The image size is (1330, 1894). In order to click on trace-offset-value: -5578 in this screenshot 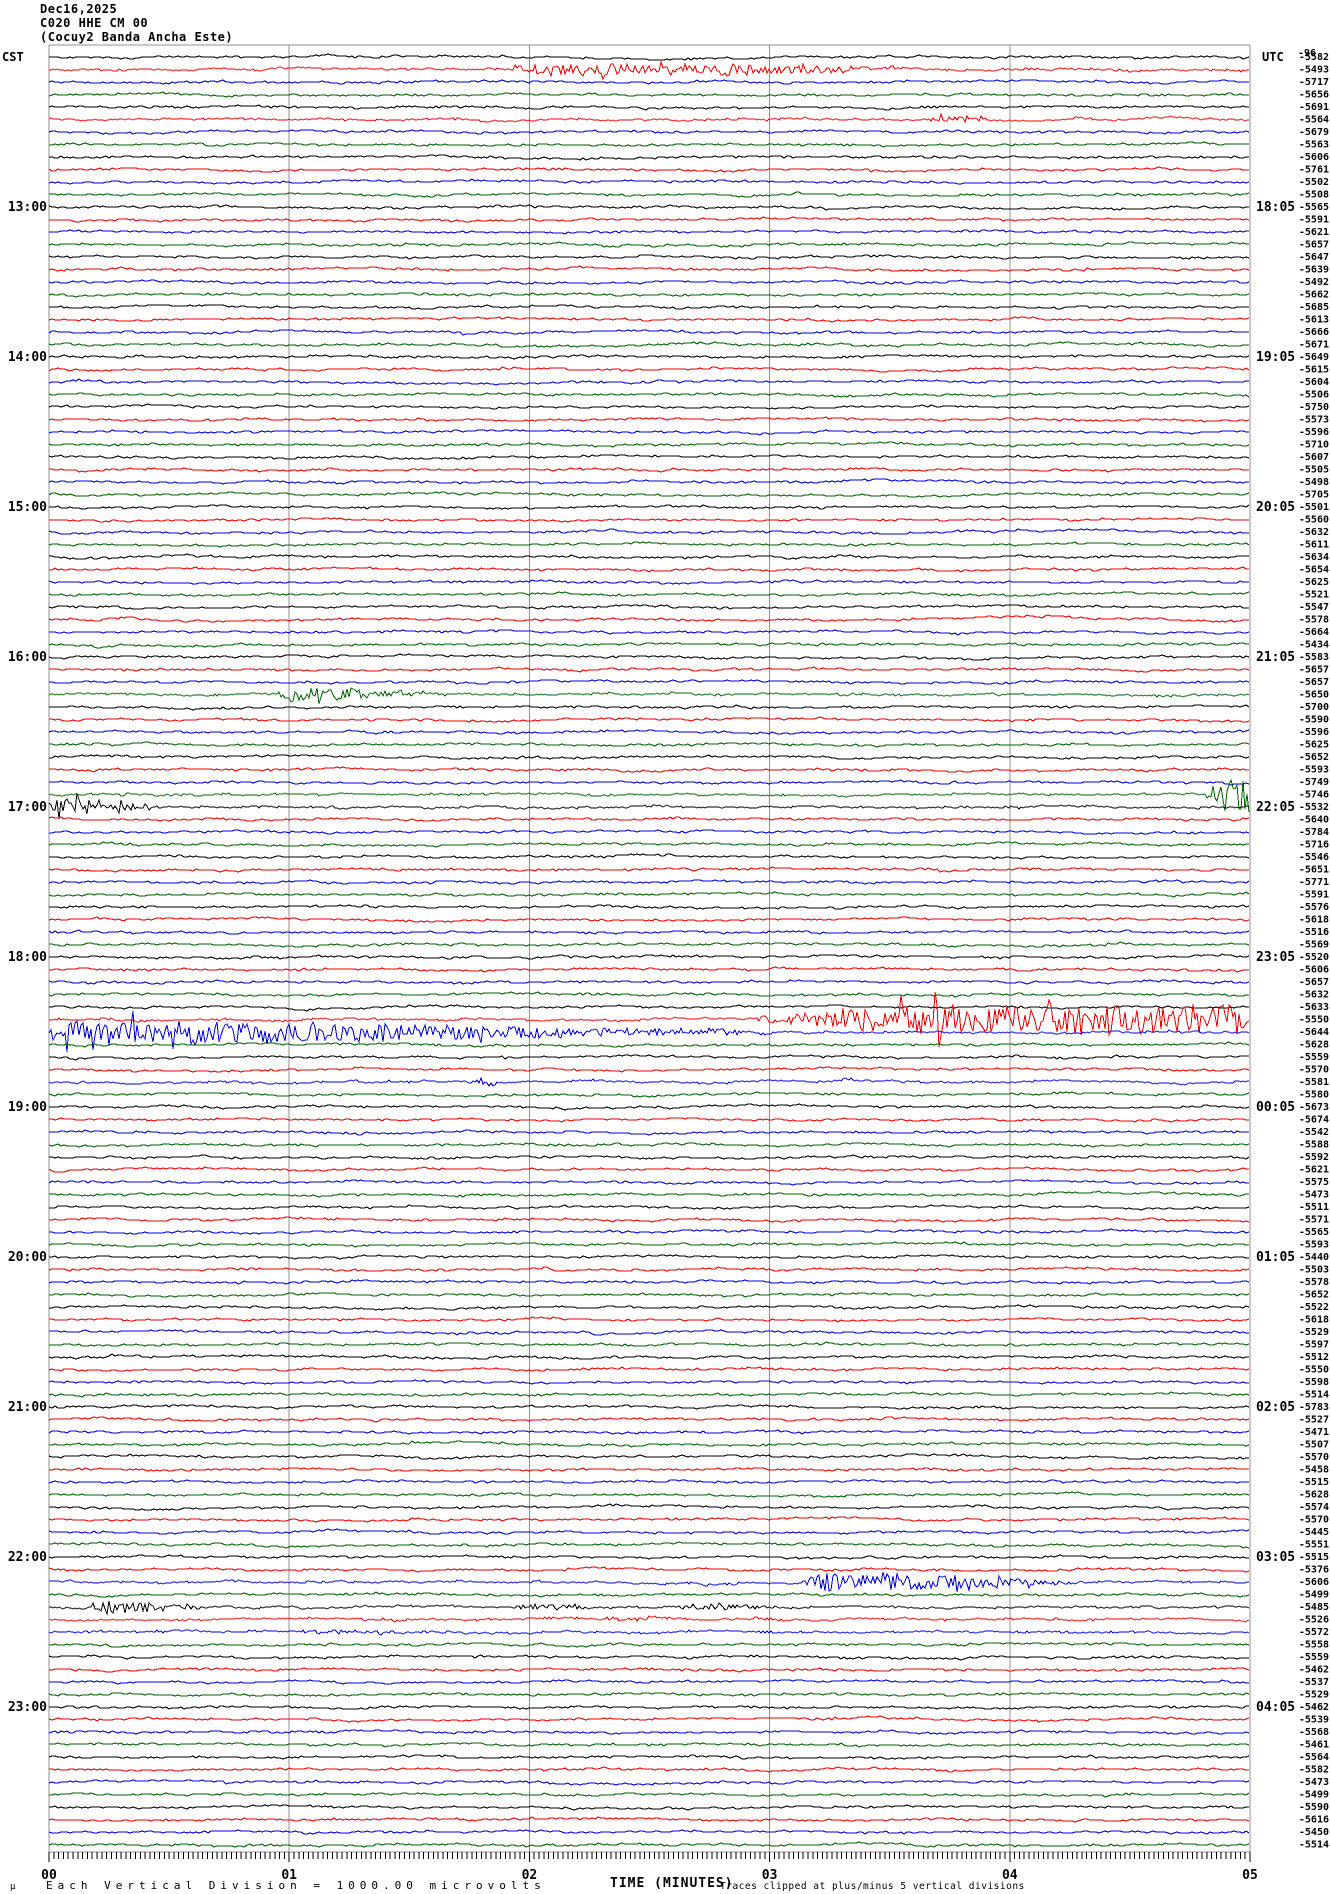, I will do `click(1314, 620)`.